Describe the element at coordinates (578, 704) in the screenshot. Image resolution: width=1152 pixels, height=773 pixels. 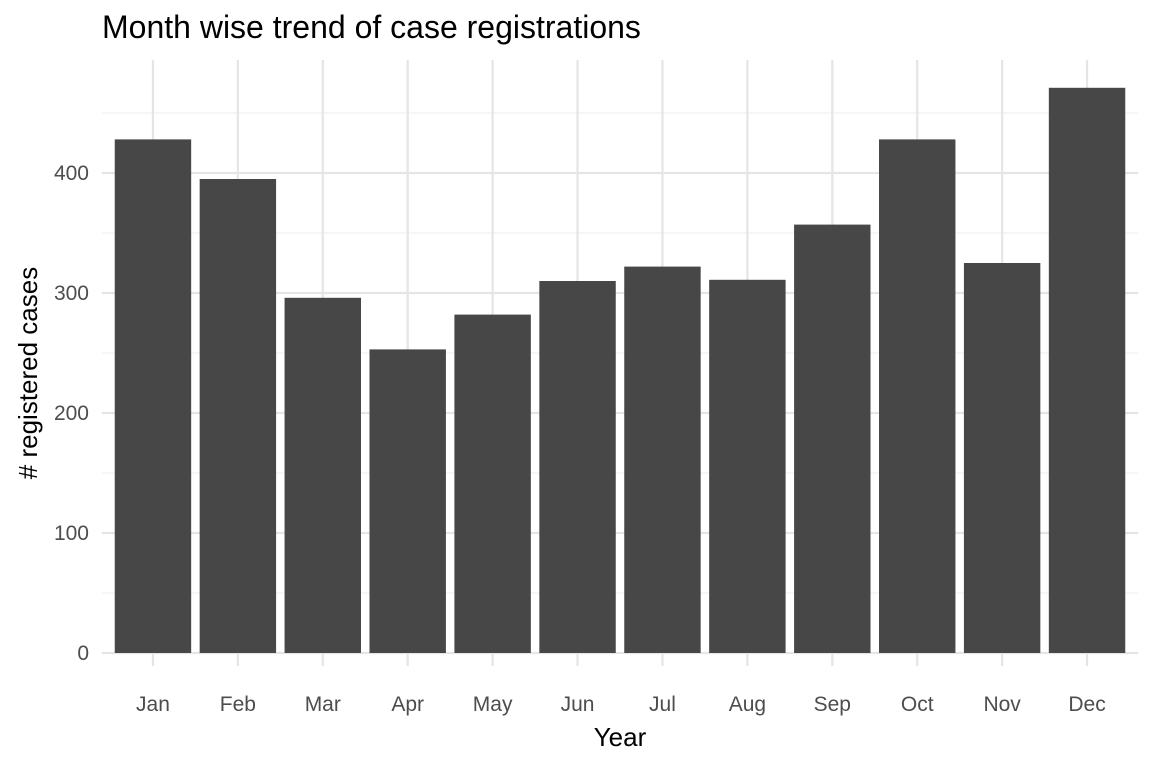
I see `x-tick-label: Jun` at that location.